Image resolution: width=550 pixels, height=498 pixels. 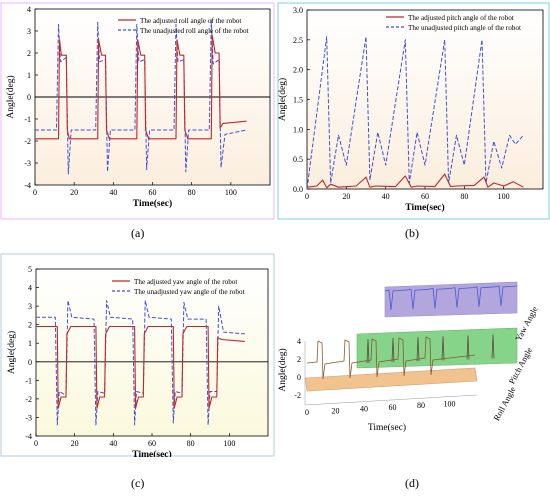 I want to click on legend-label: The adjusted roll angle of the robot, so click(x=190, y=21).